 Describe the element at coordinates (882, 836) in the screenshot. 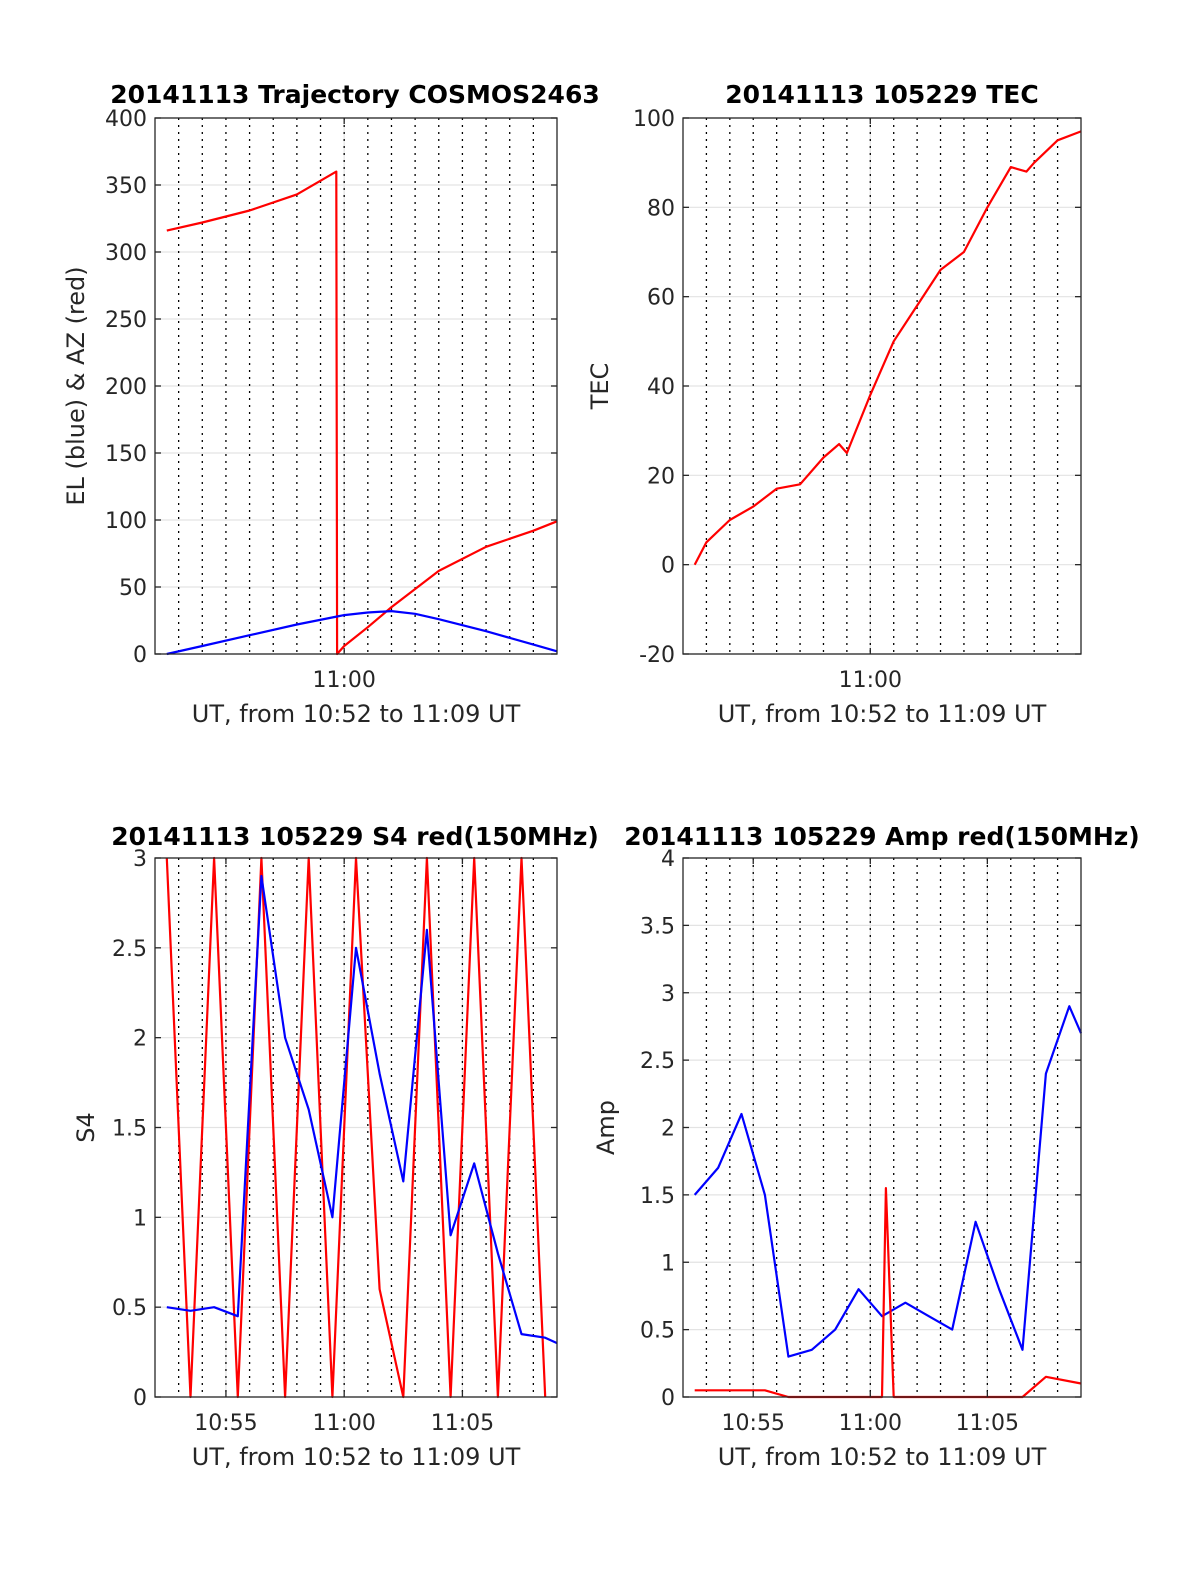

I see `chart-title: 20141113 105229 Amp red(150MHz)` at that location.